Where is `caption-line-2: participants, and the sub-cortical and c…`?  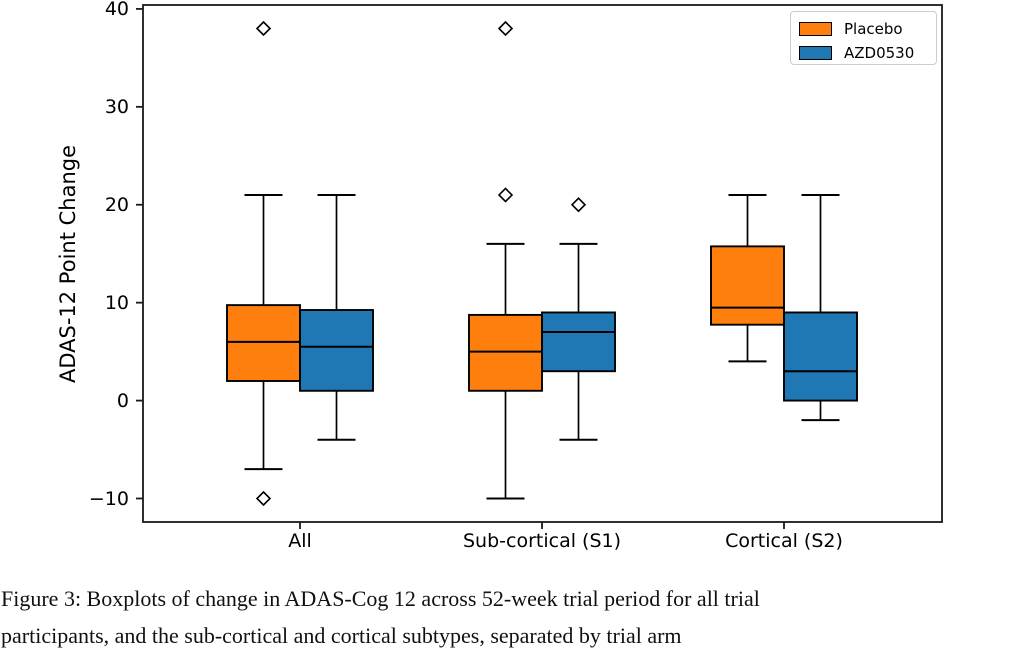
caption-line-2: participants, and the sub-cortical and c… is located at coordinates (341, 635).